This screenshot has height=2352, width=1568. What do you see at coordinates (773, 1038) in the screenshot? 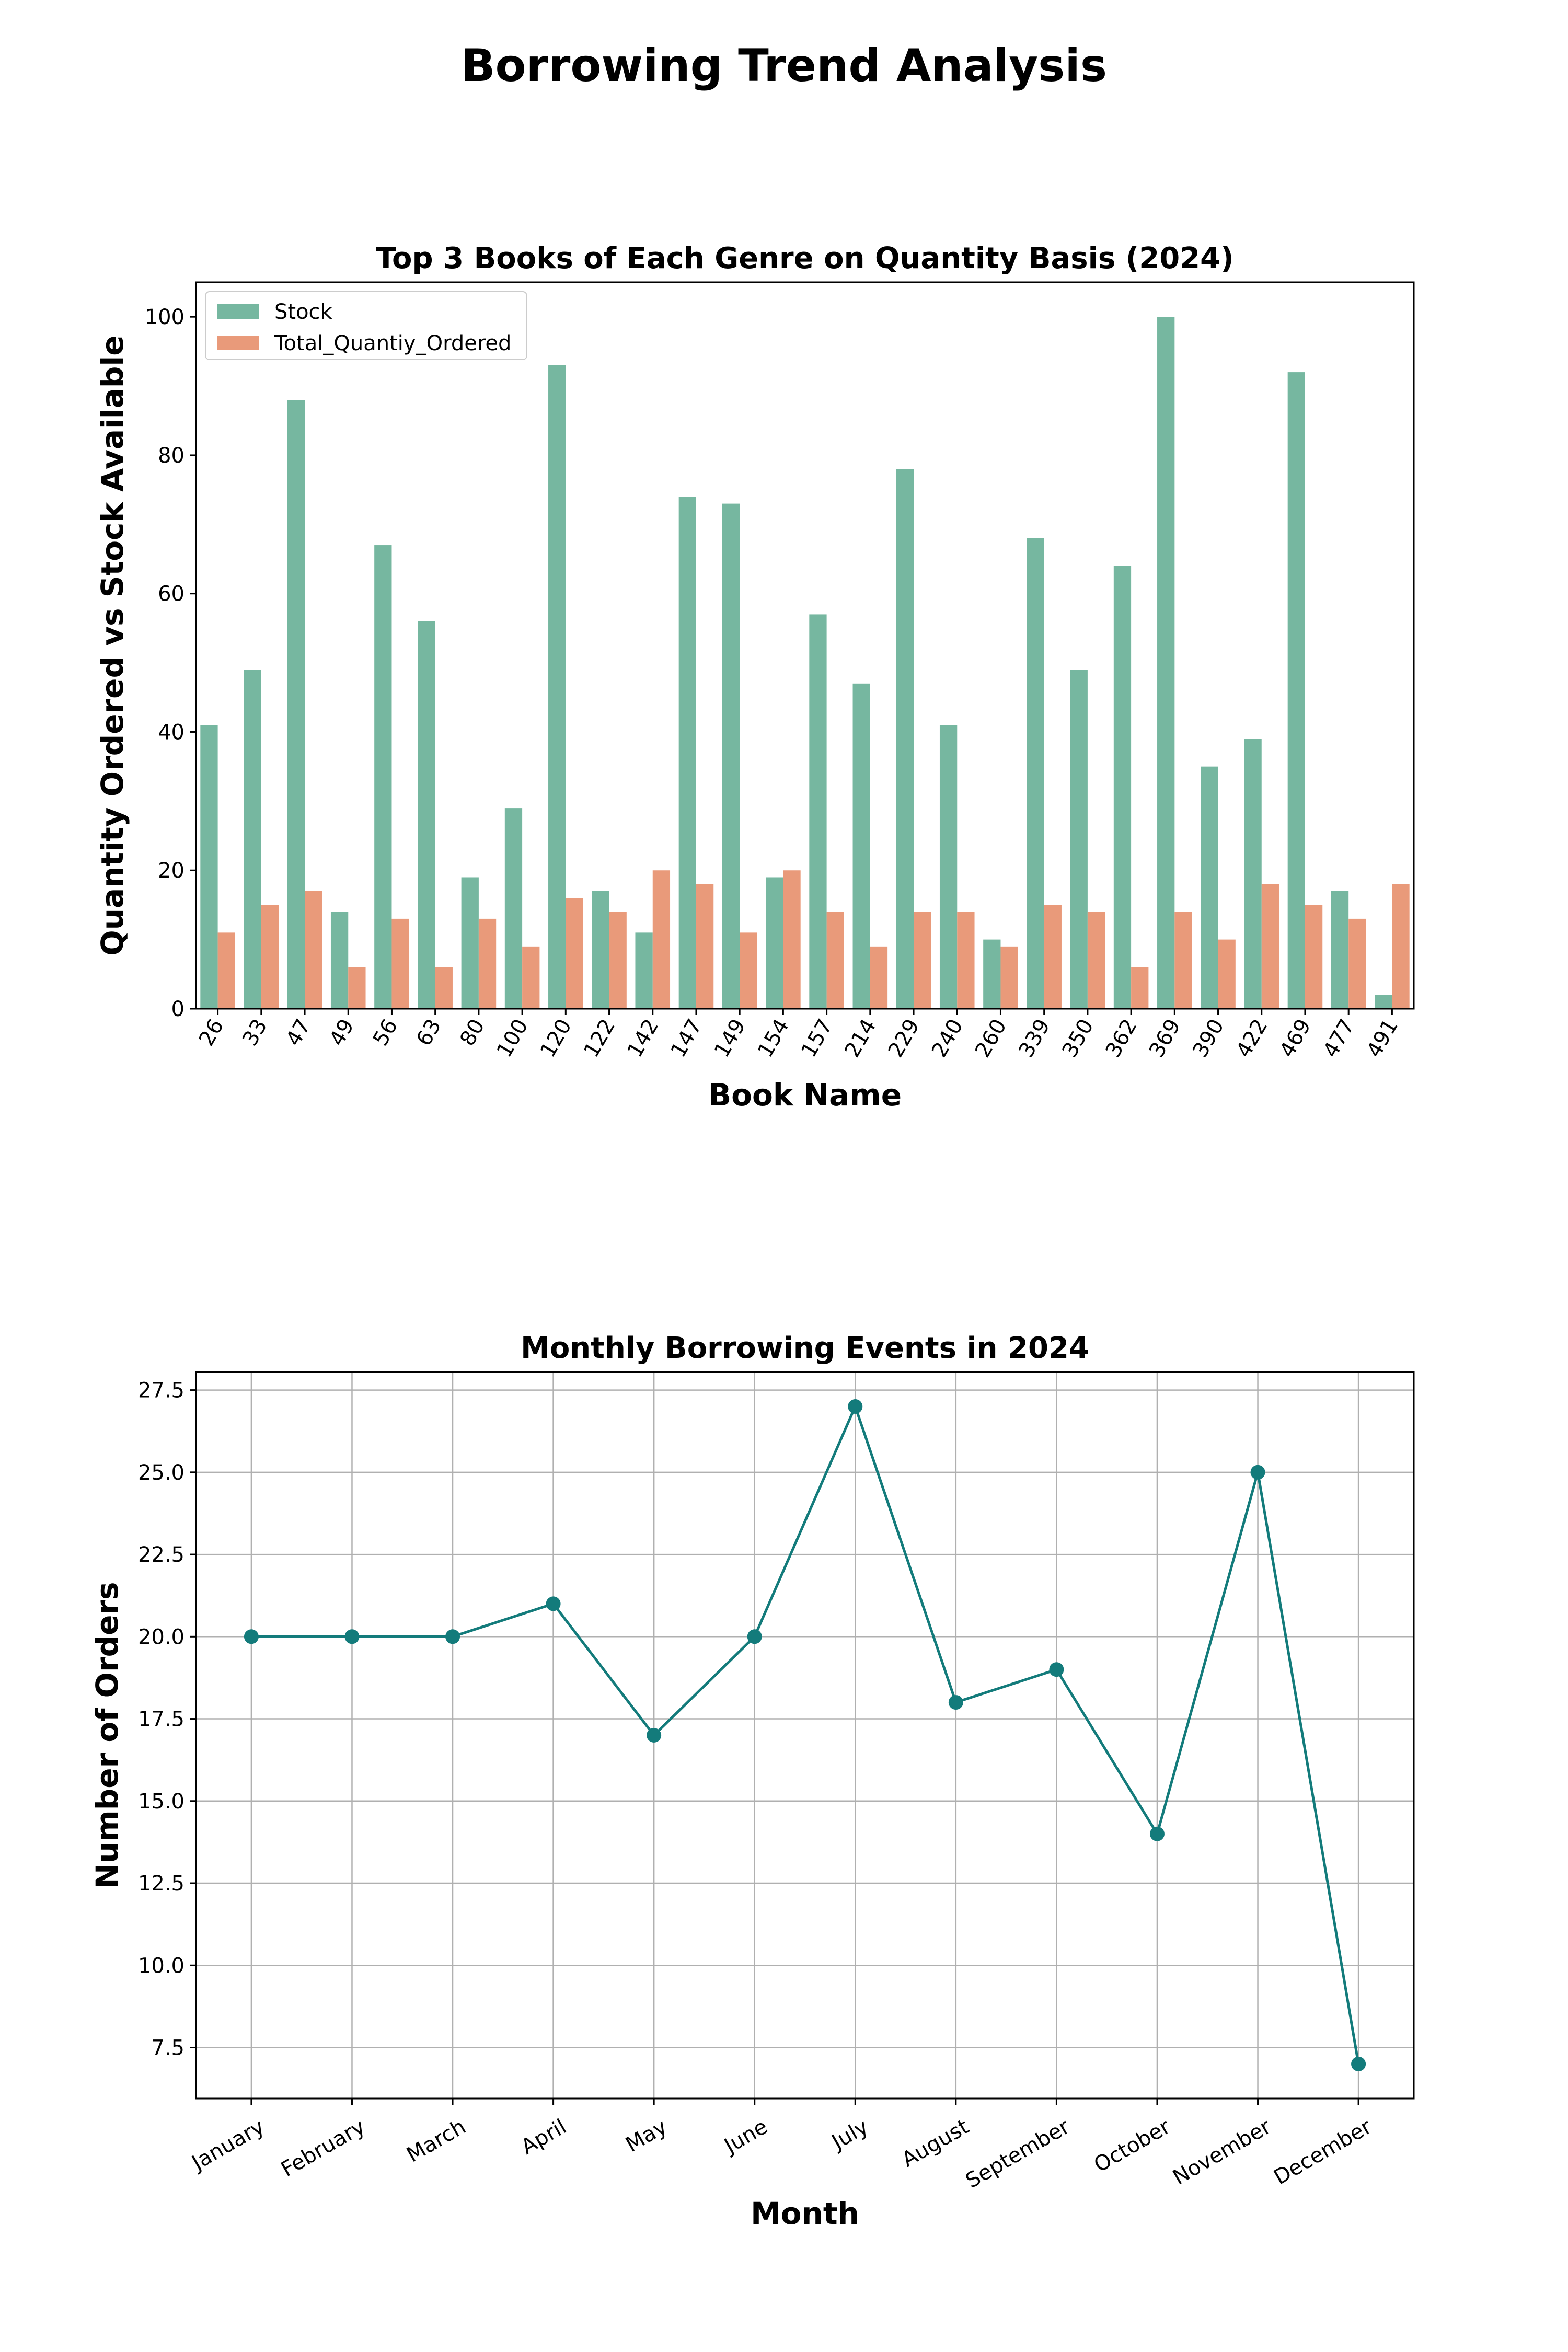
I see `x-tick-label: 154` at bounding box center [773, 1038].